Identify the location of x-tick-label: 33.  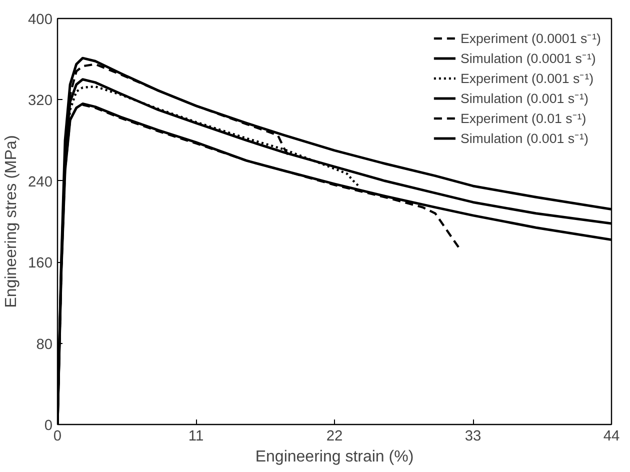
(473, 436).